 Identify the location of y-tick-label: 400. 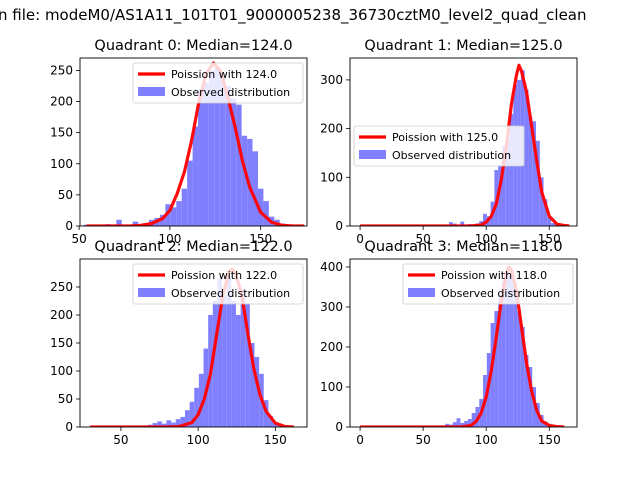
(331, 267).